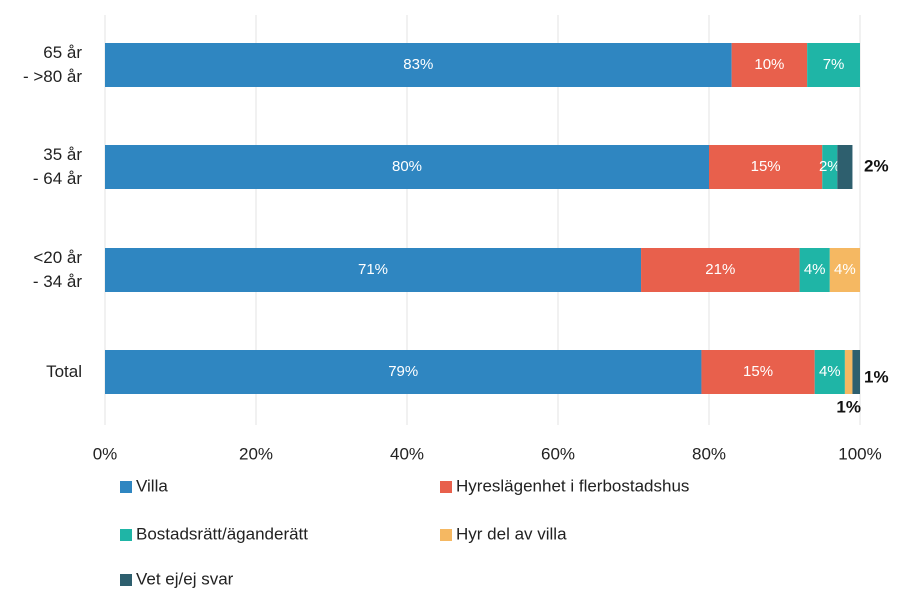 This screenshot has width=901, height=594. What do you see at coordinates (511, 533) in the screenshot?
I see `legend-label: Hyr del av villa` at bounding box center [511, 533].